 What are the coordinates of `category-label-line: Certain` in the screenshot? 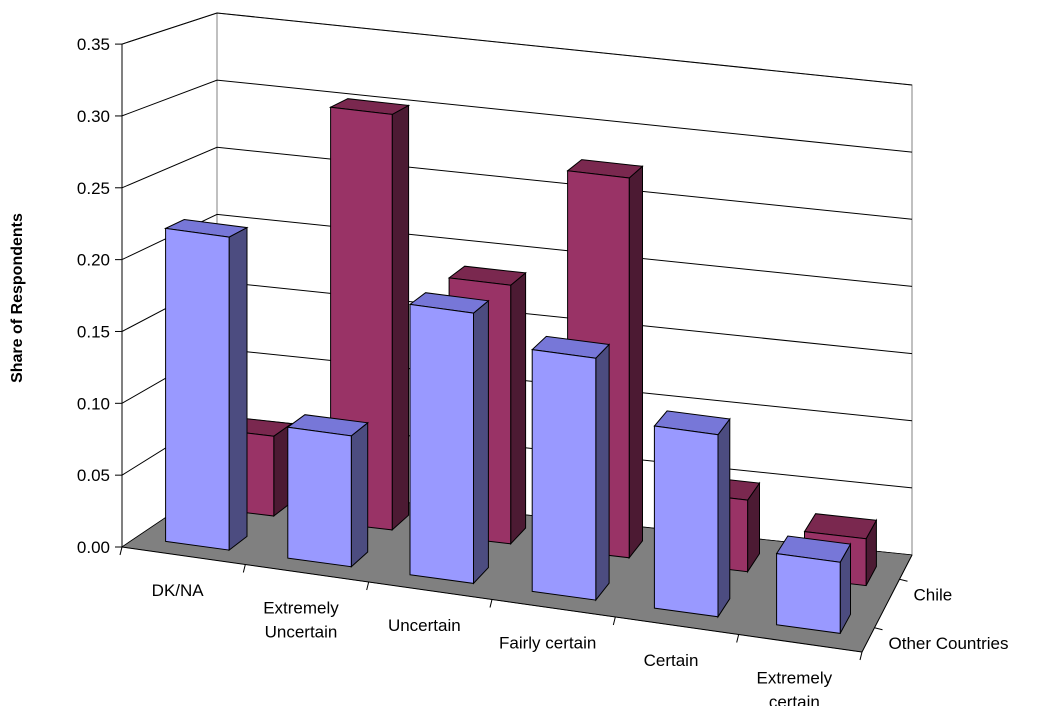 It's located at (671, 660).